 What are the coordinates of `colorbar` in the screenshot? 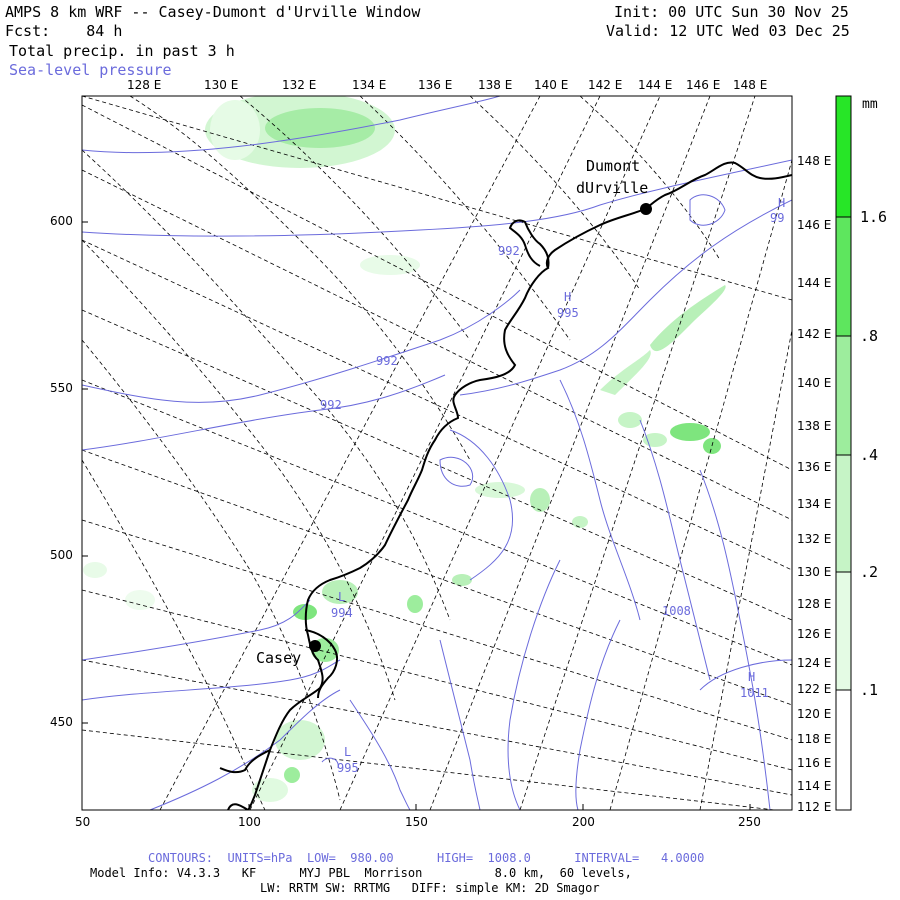 It's located at (843, 453).